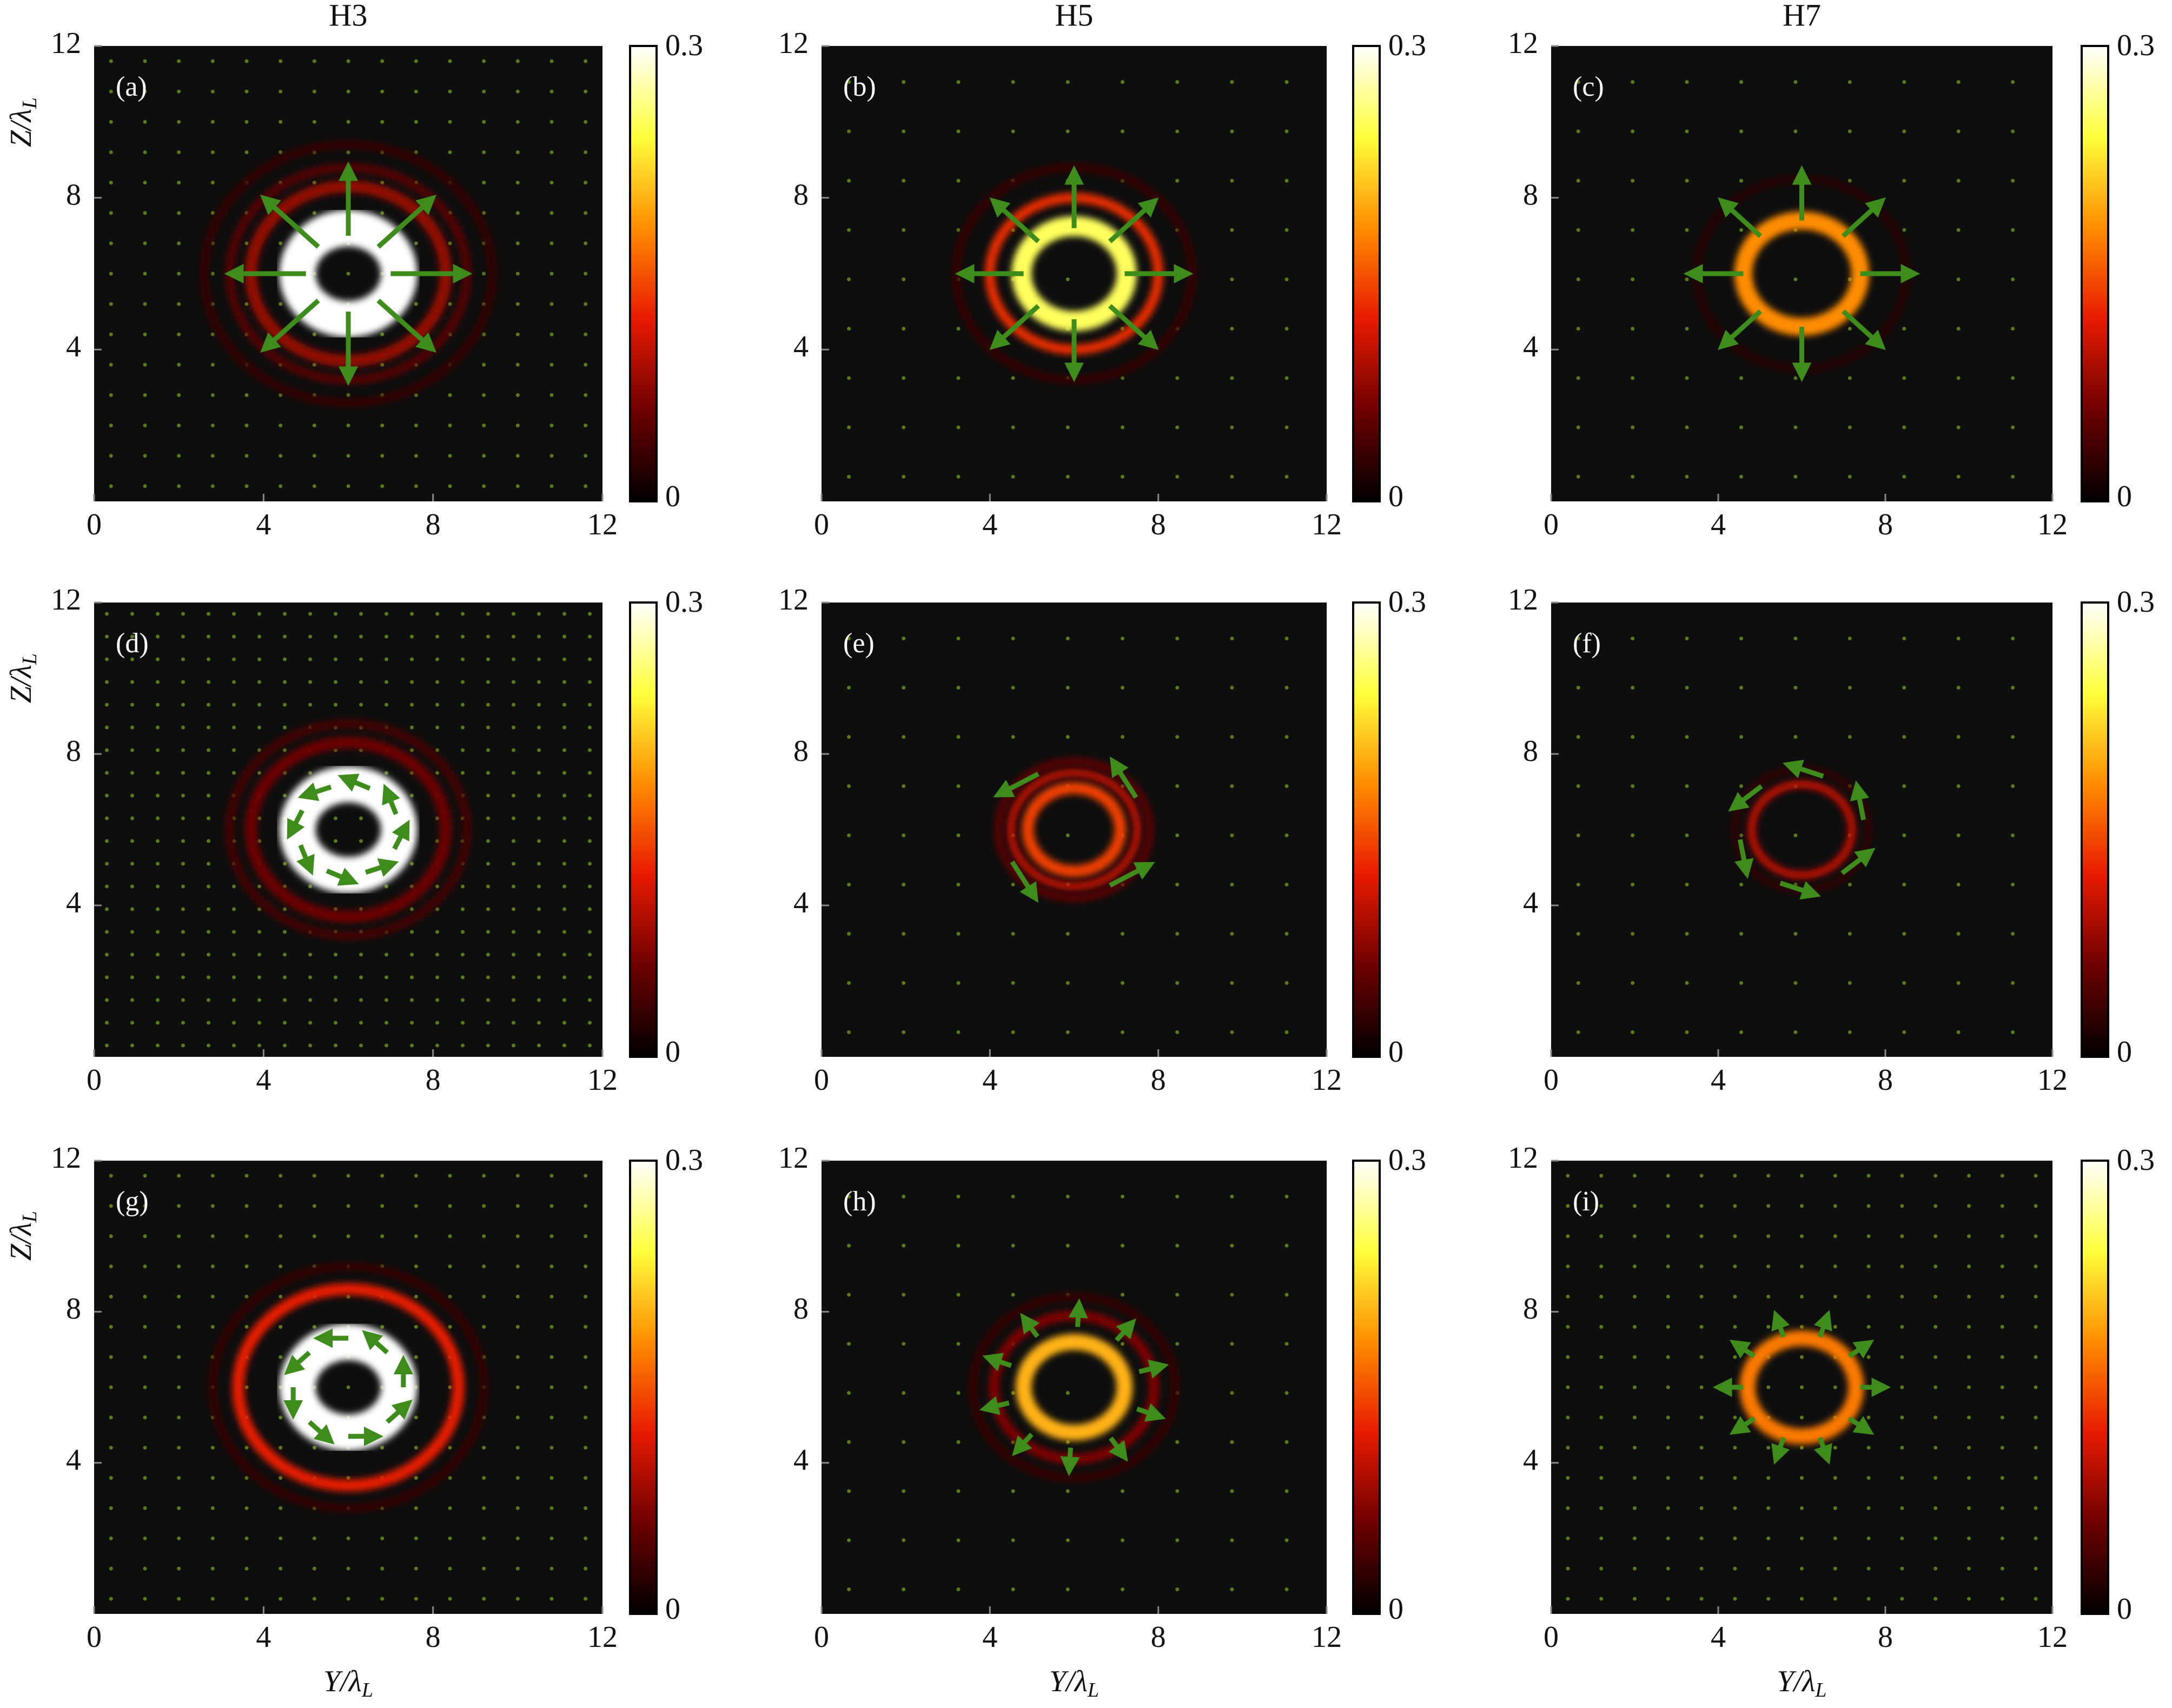 This screenshot has height=1708, width=2172. Describe the element at coordinates (1802, 1387) in the screenshot. I see `plot-content` at that location.